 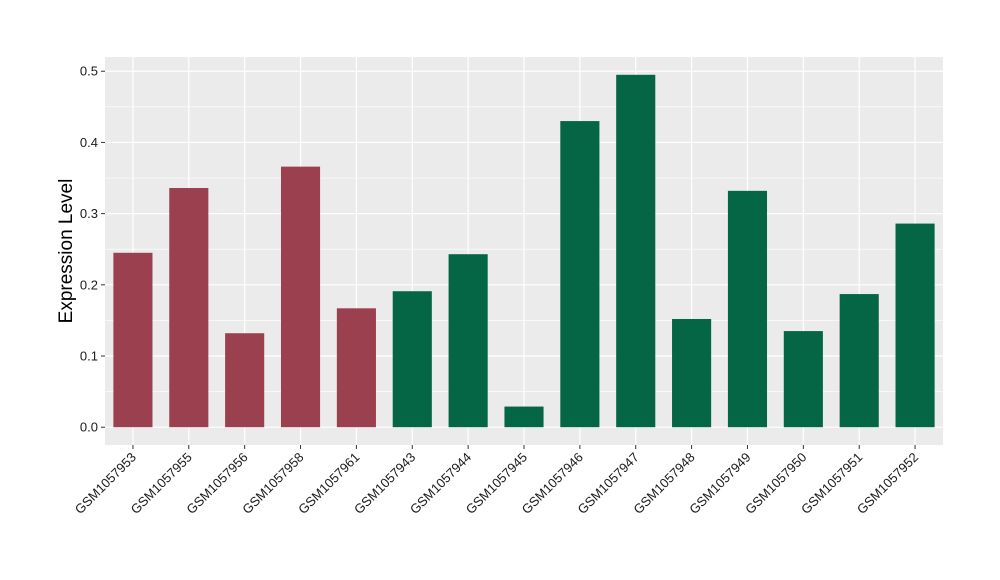 What do you see at coordinates (66, 251) in the screenshot?
I see `y-axis-title: Expression Level` at bounding box center [66, 251].